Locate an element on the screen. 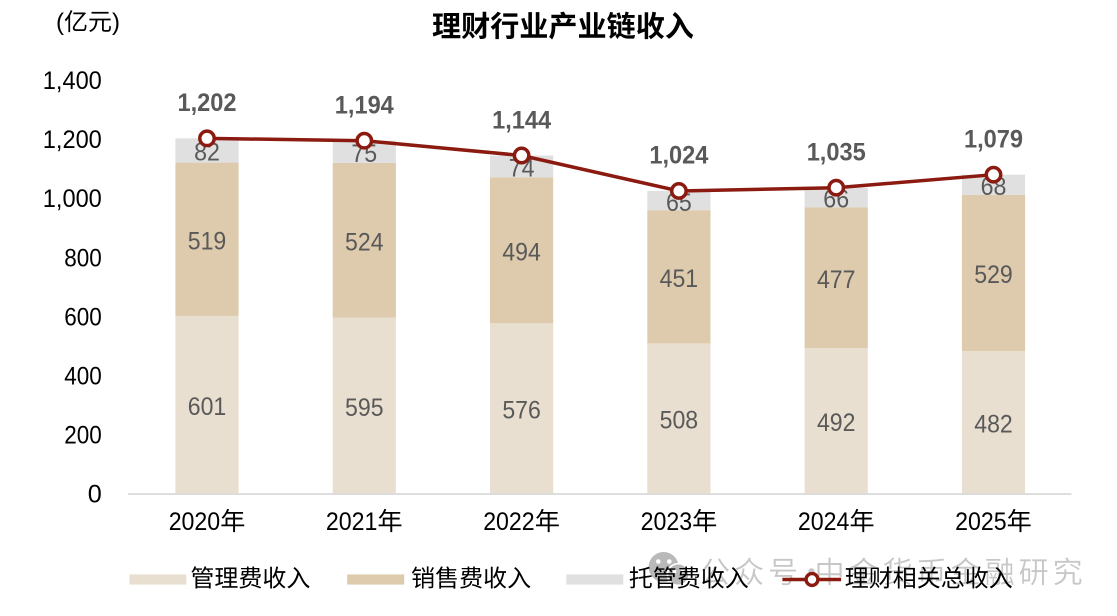  svg-text: 1,000 is located at coordinates (72, 199).